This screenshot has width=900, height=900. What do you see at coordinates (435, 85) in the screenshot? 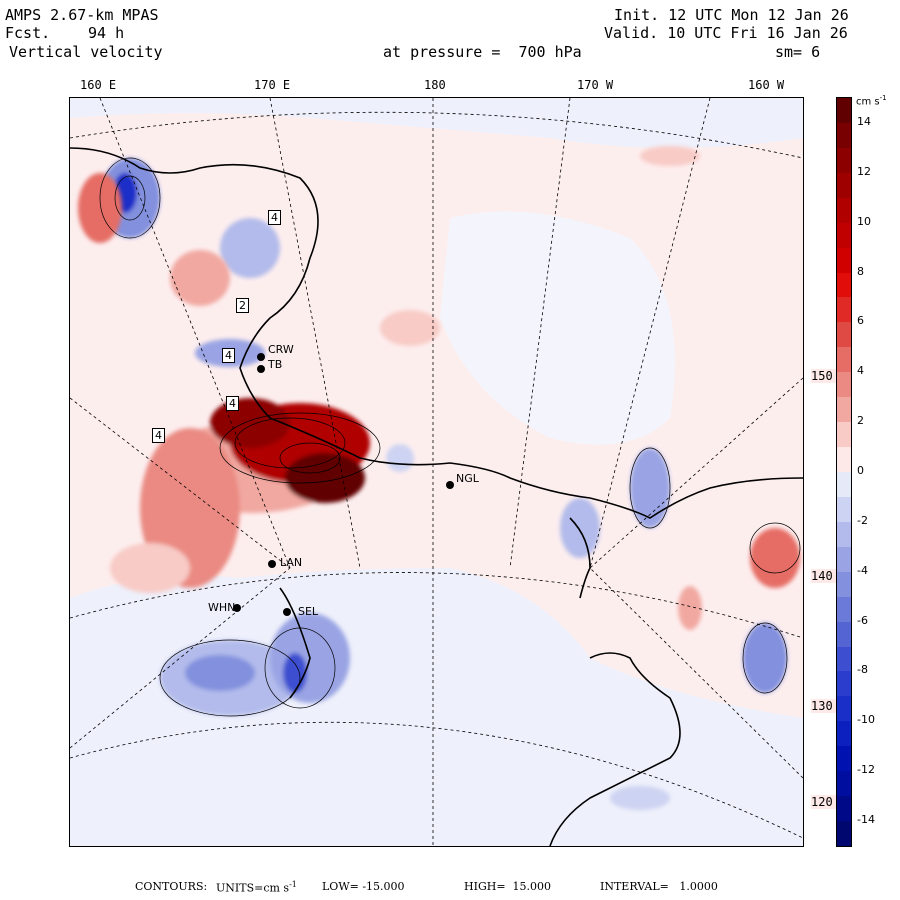
I see `lon-label-180: 180` at bounding box center [435, 85].